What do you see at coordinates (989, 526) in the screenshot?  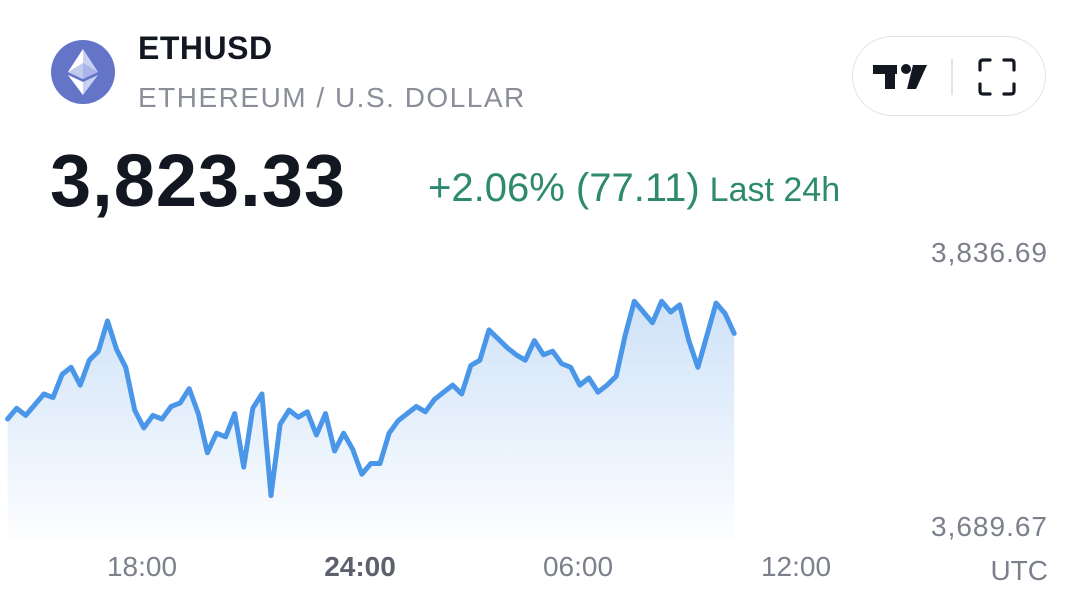 I see `y-axis-min-label: 3,689.67` at bounding box center [989, 526].